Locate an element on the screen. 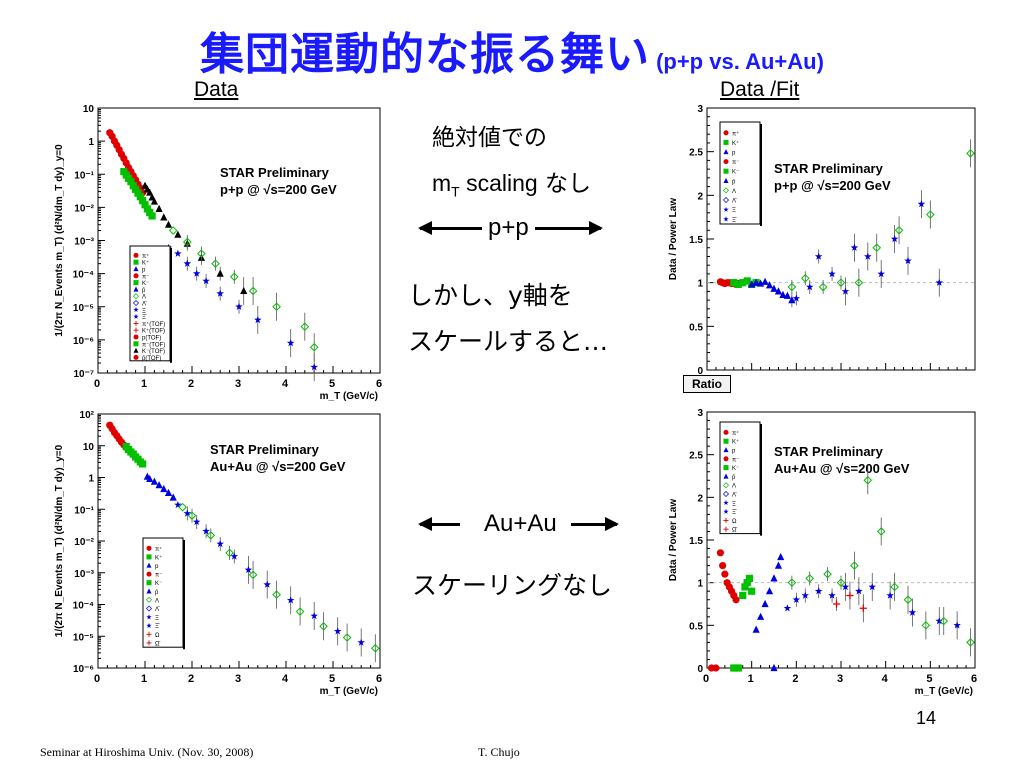 This screenshot has height=768, width=1024. auau-arrow-row: Au+Au is located at coordinates (518, 524).